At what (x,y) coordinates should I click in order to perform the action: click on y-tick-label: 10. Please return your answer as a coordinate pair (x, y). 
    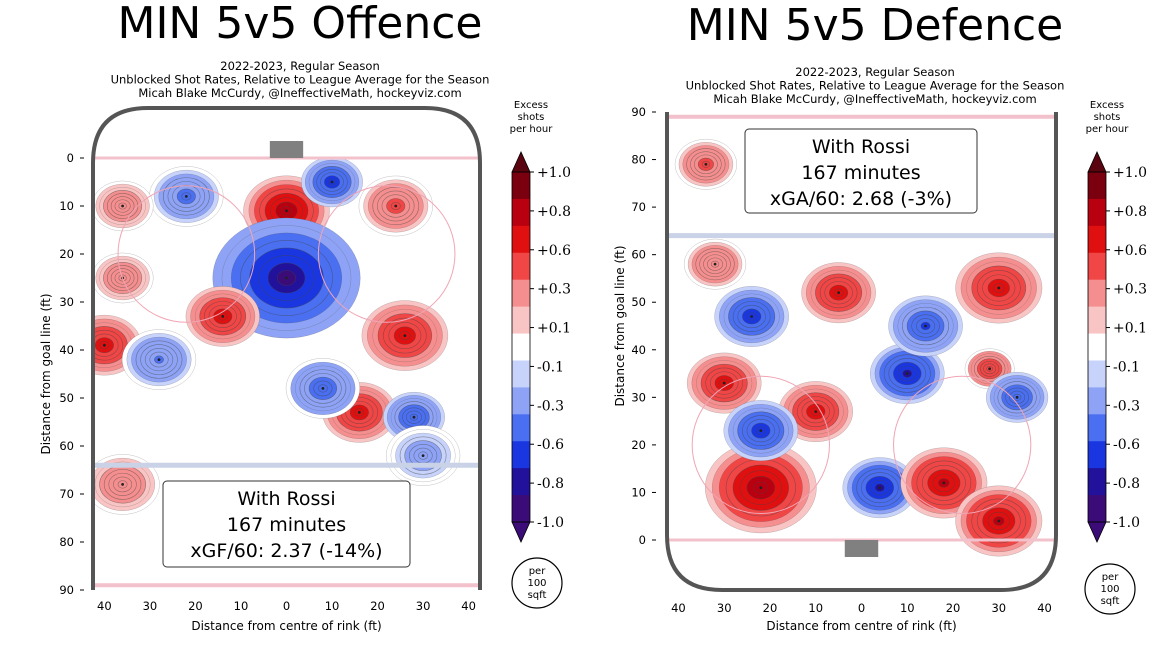
    Looking at the image, I should click on (66, 206).